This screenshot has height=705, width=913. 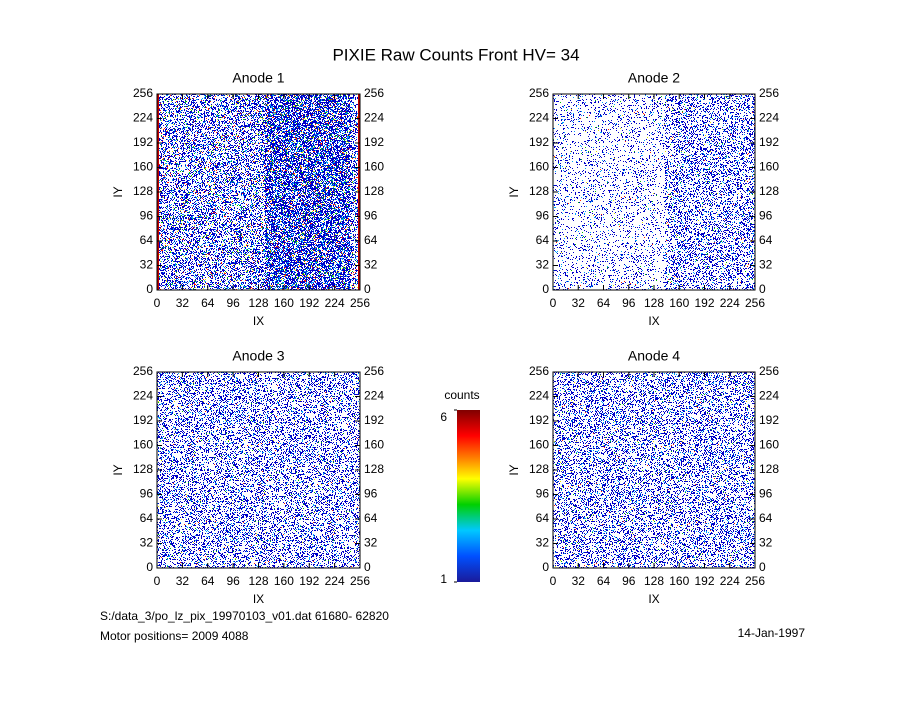 What do you see at coordinates (443, 417) in the screenshot?
I see `colorbar-tick-label: 6` at bounding box center [443, 417].